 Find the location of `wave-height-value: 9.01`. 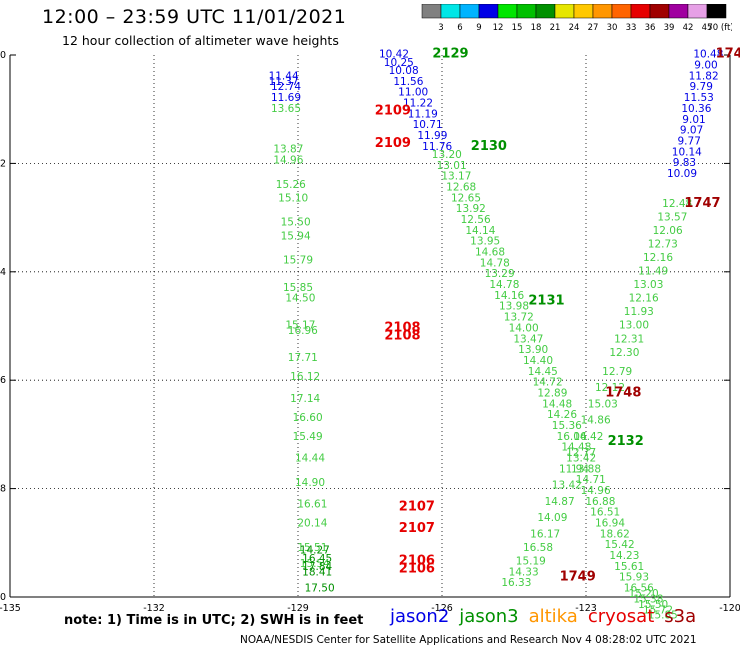

wave-height-value: 9.01 is located at coordinates (693, 120).